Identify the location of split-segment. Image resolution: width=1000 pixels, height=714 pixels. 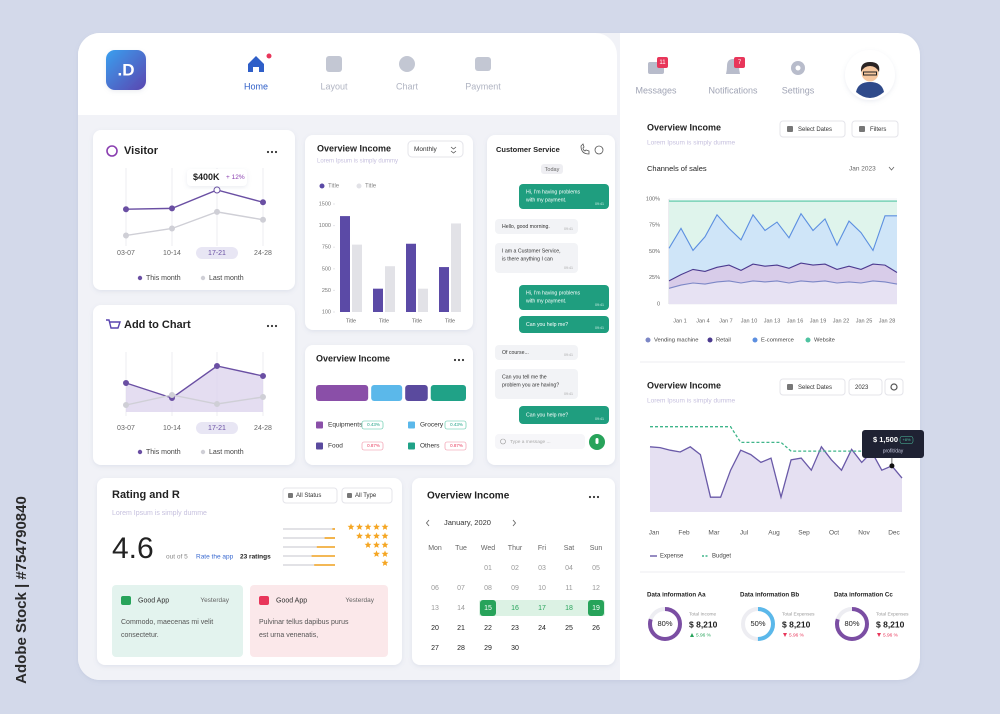
(342, 393).